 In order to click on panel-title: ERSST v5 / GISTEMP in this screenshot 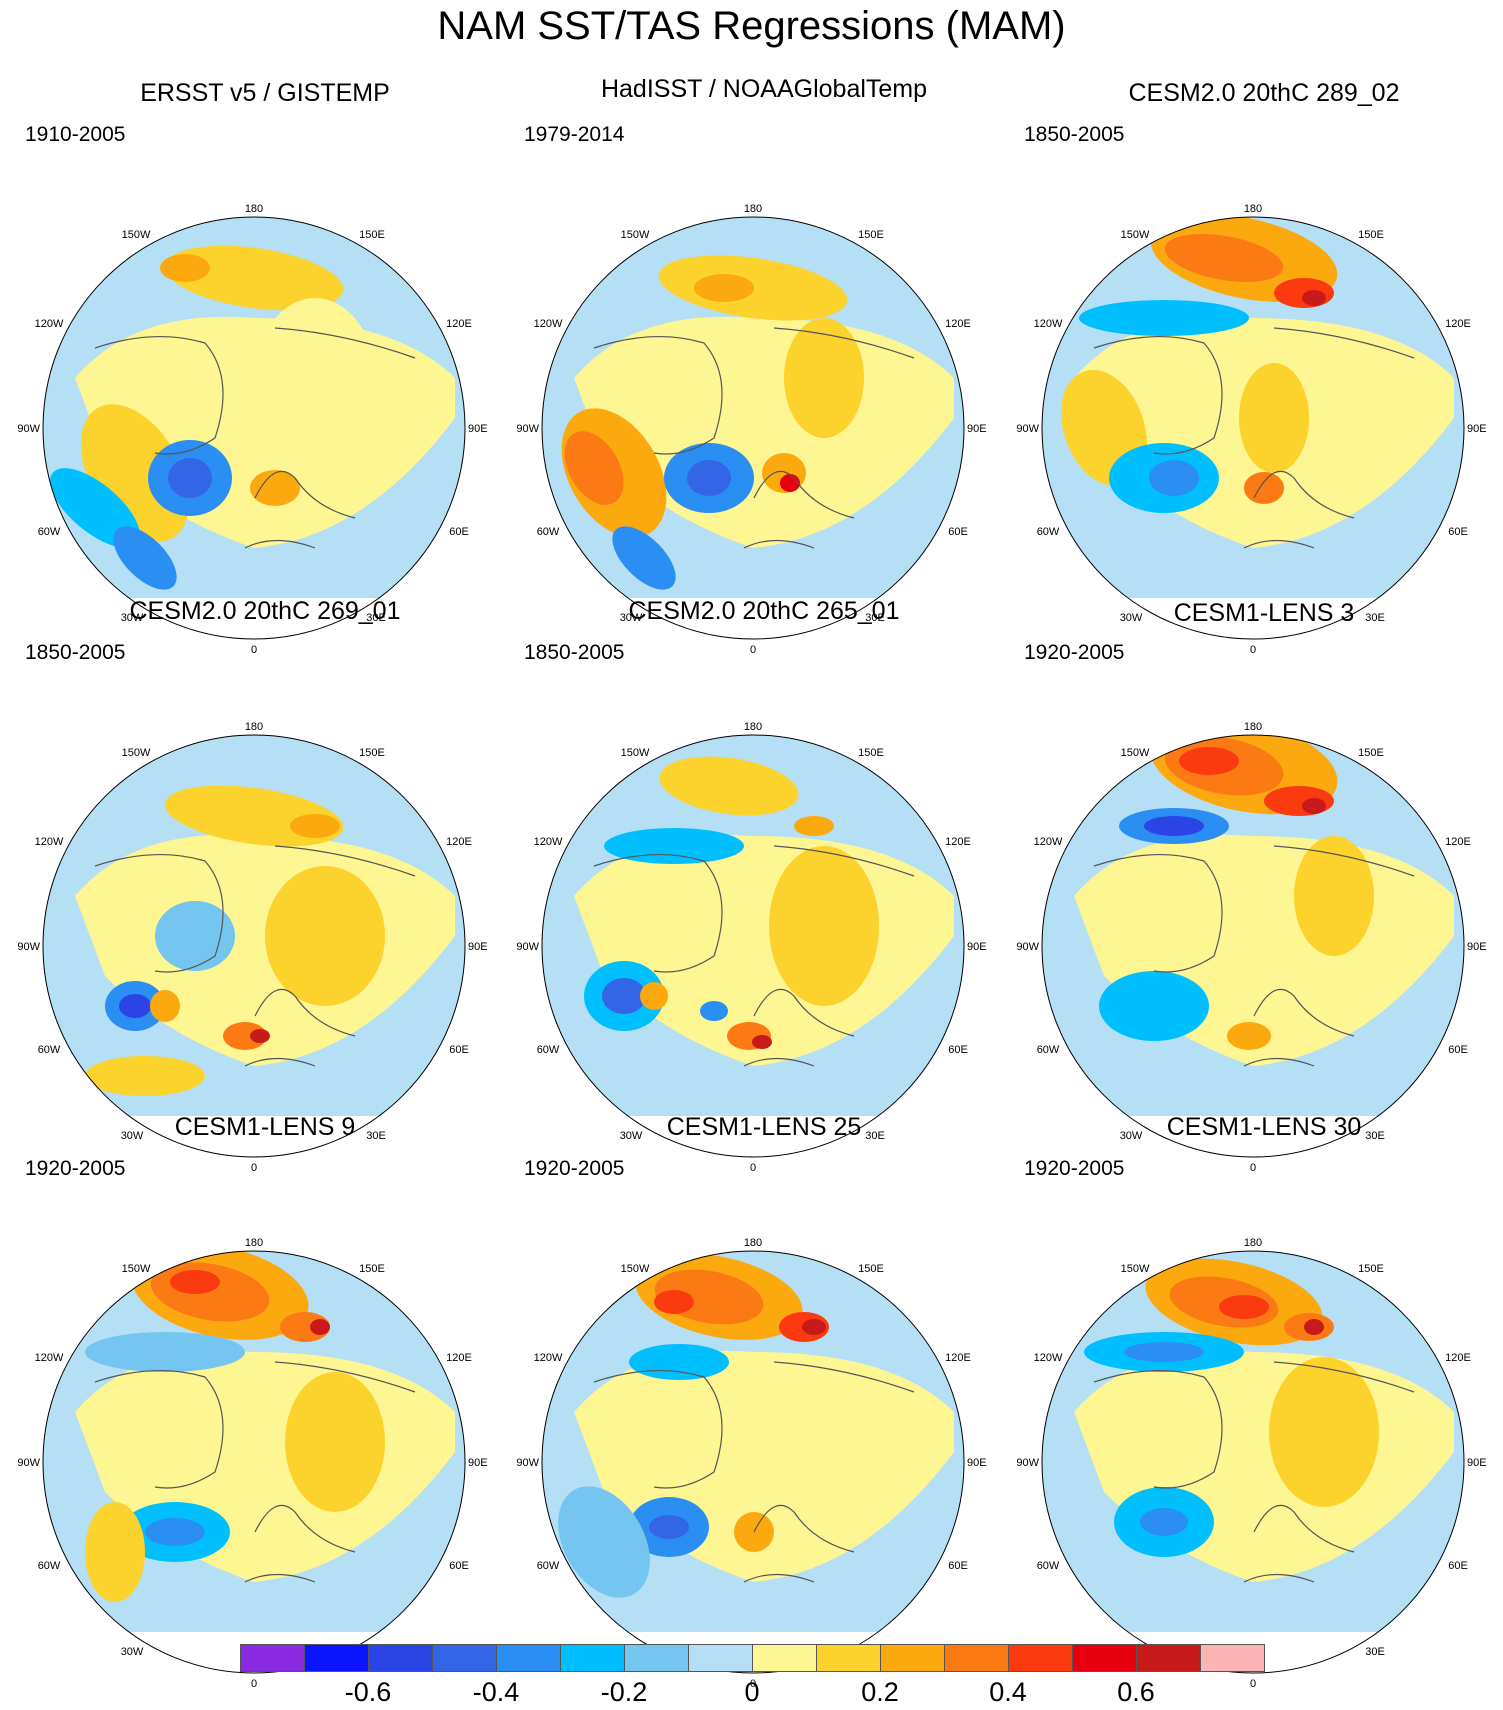, I will do `click(265, 93)`.